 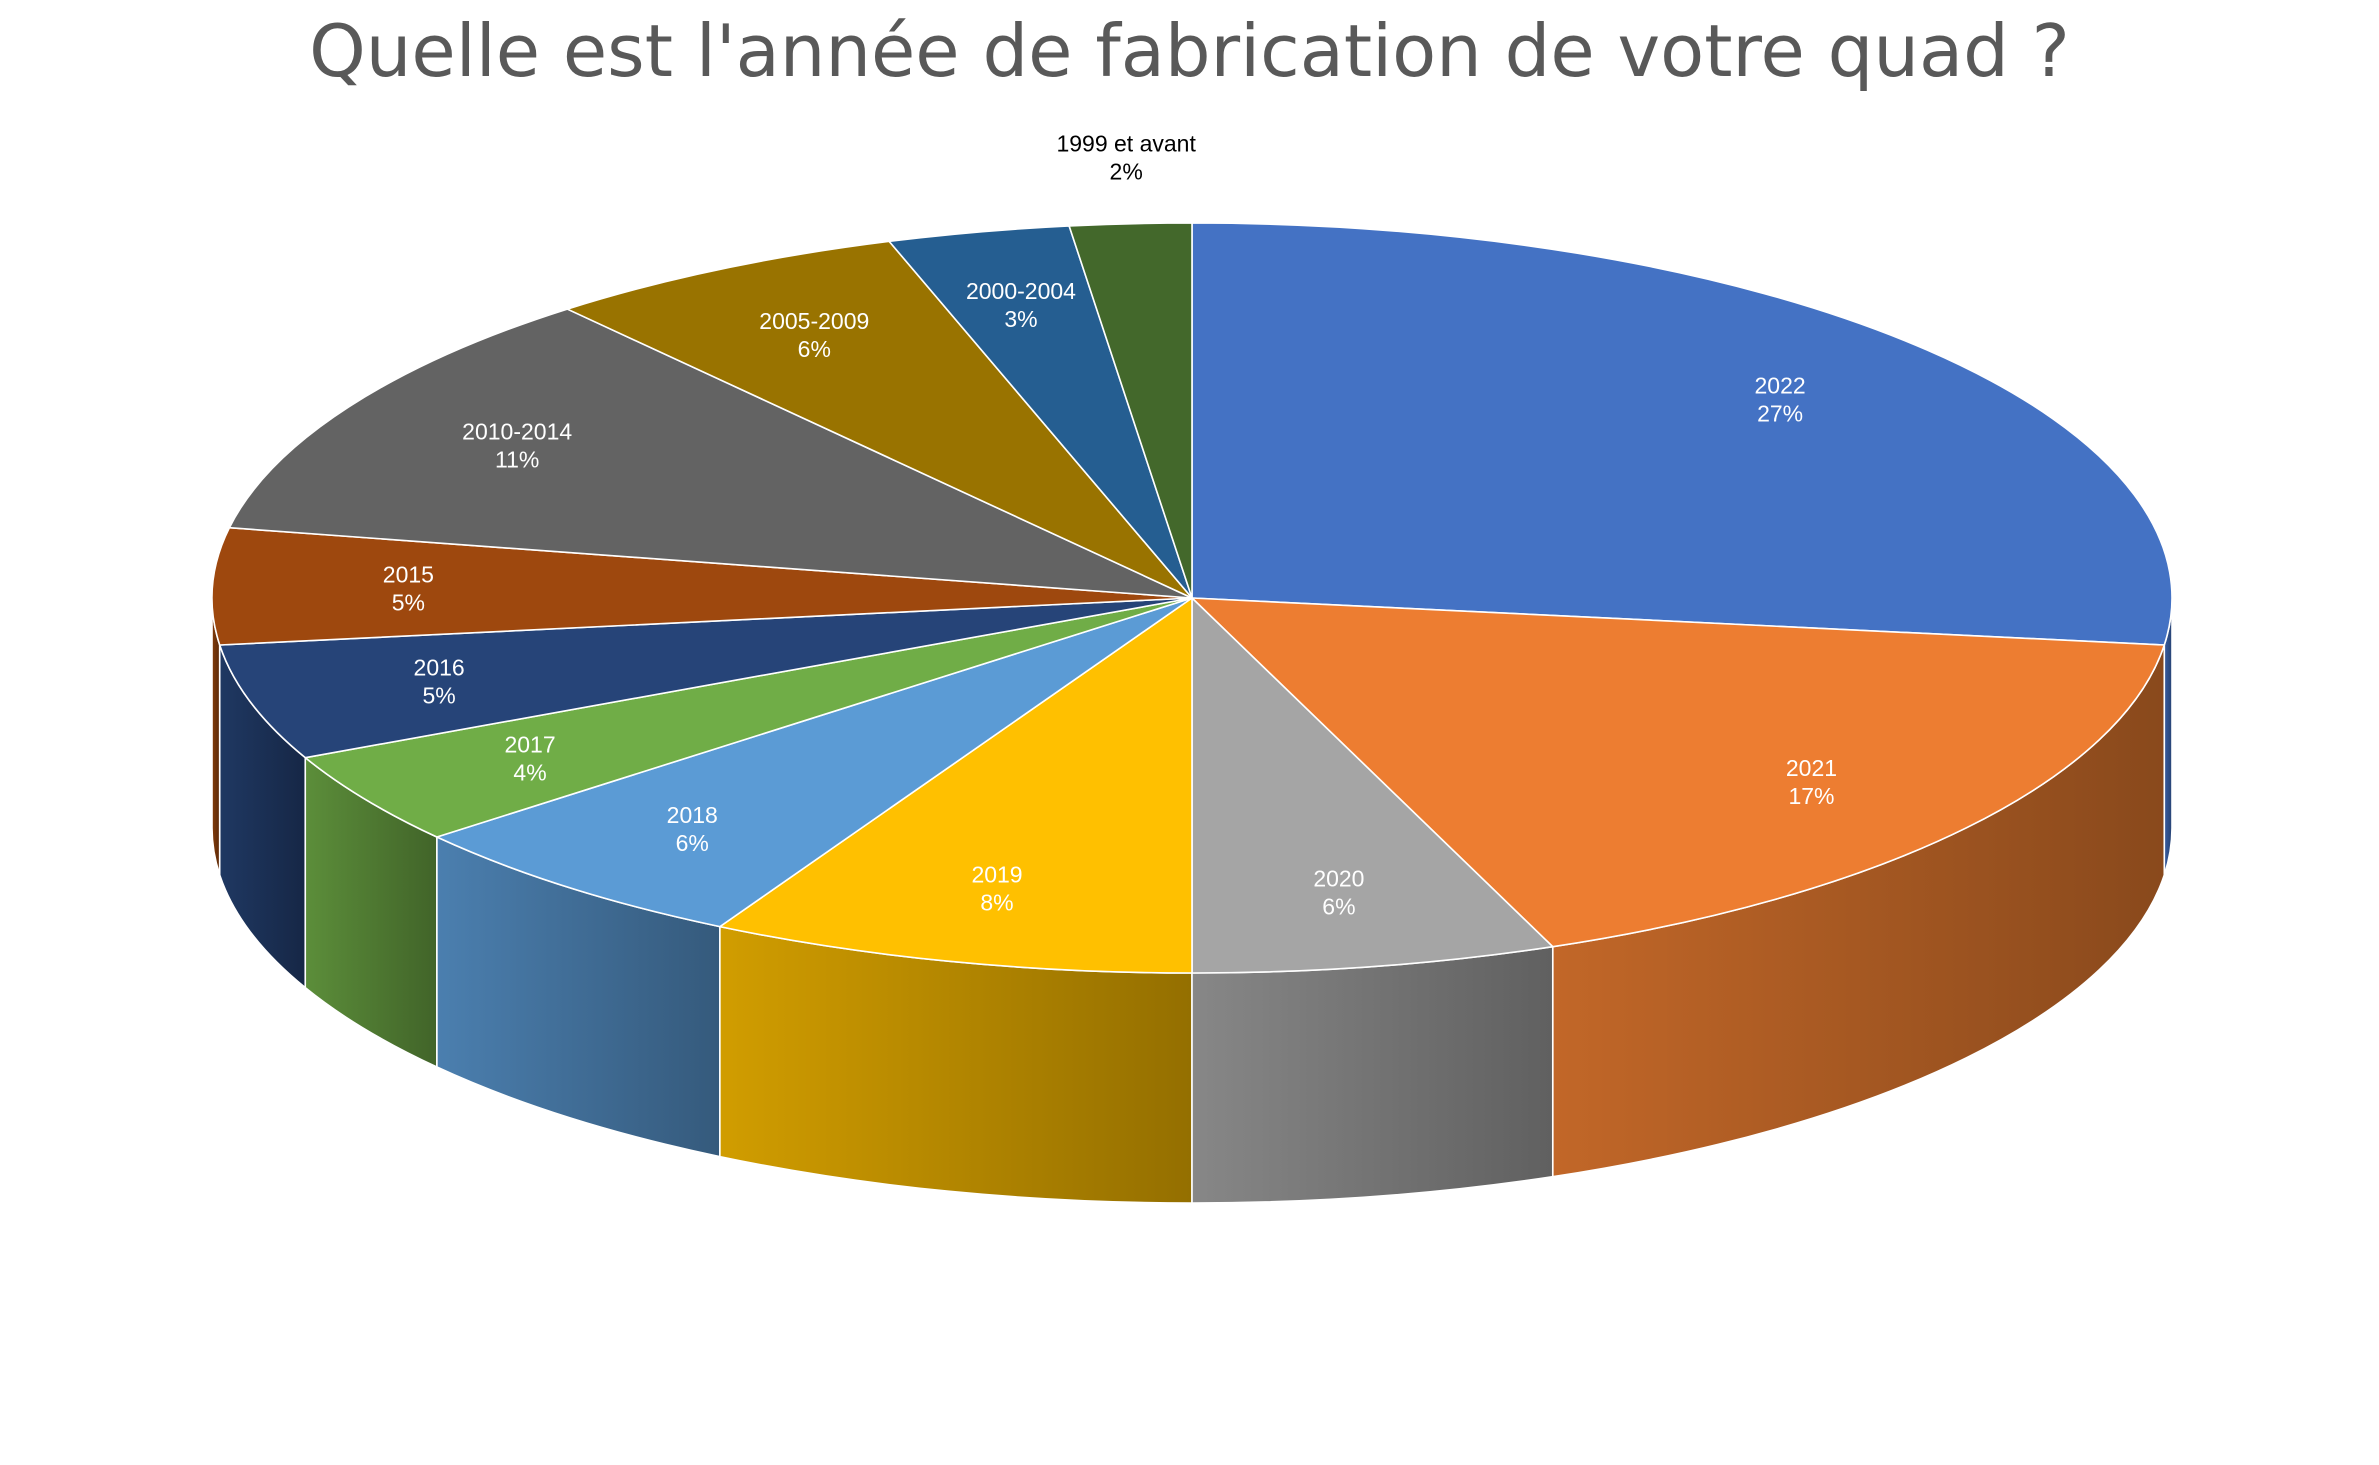 What do you see at coordinates (702, 586) in the screenshot?
I see `pie-slice-2015` at bounding box center [702, 586].